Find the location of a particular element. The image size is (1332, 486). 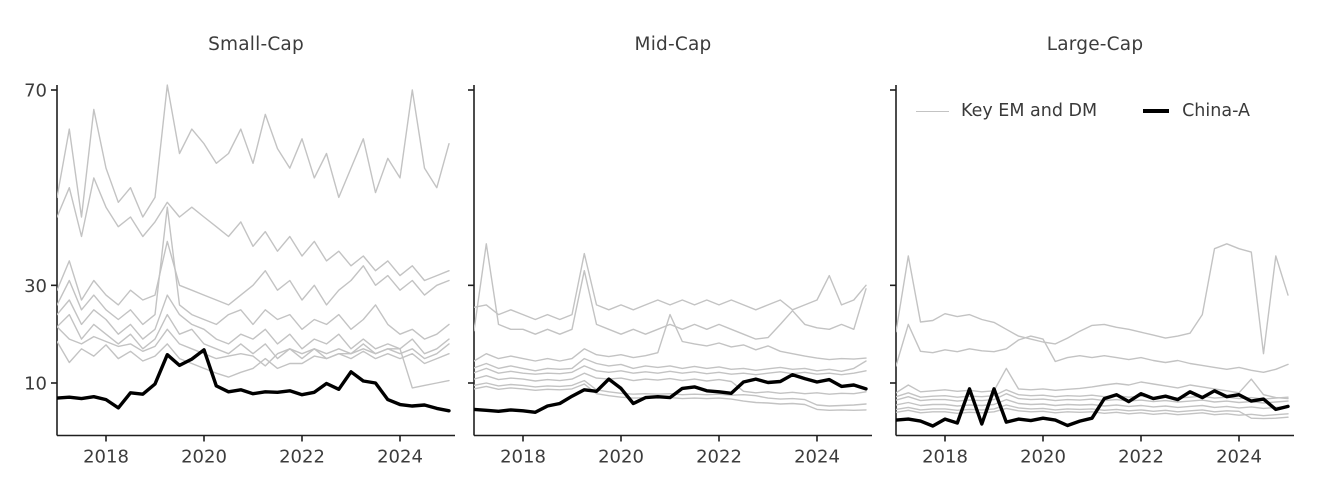

panel-title-mid-cap: Mid-Cap is located at coordinates (673, 44).